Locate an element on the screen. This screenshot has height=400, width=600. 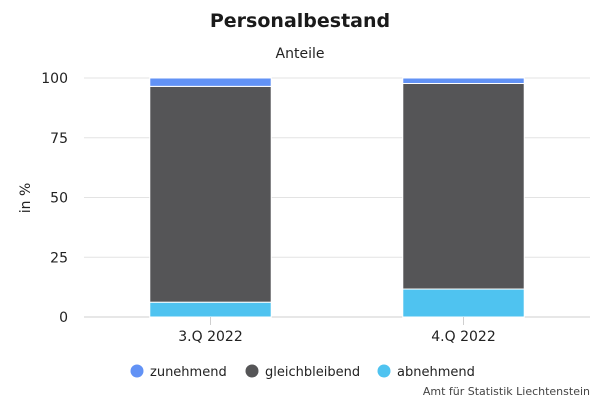
y-axis-ticks: 0 25 50 75 100 is located at coordinates (54, 198).